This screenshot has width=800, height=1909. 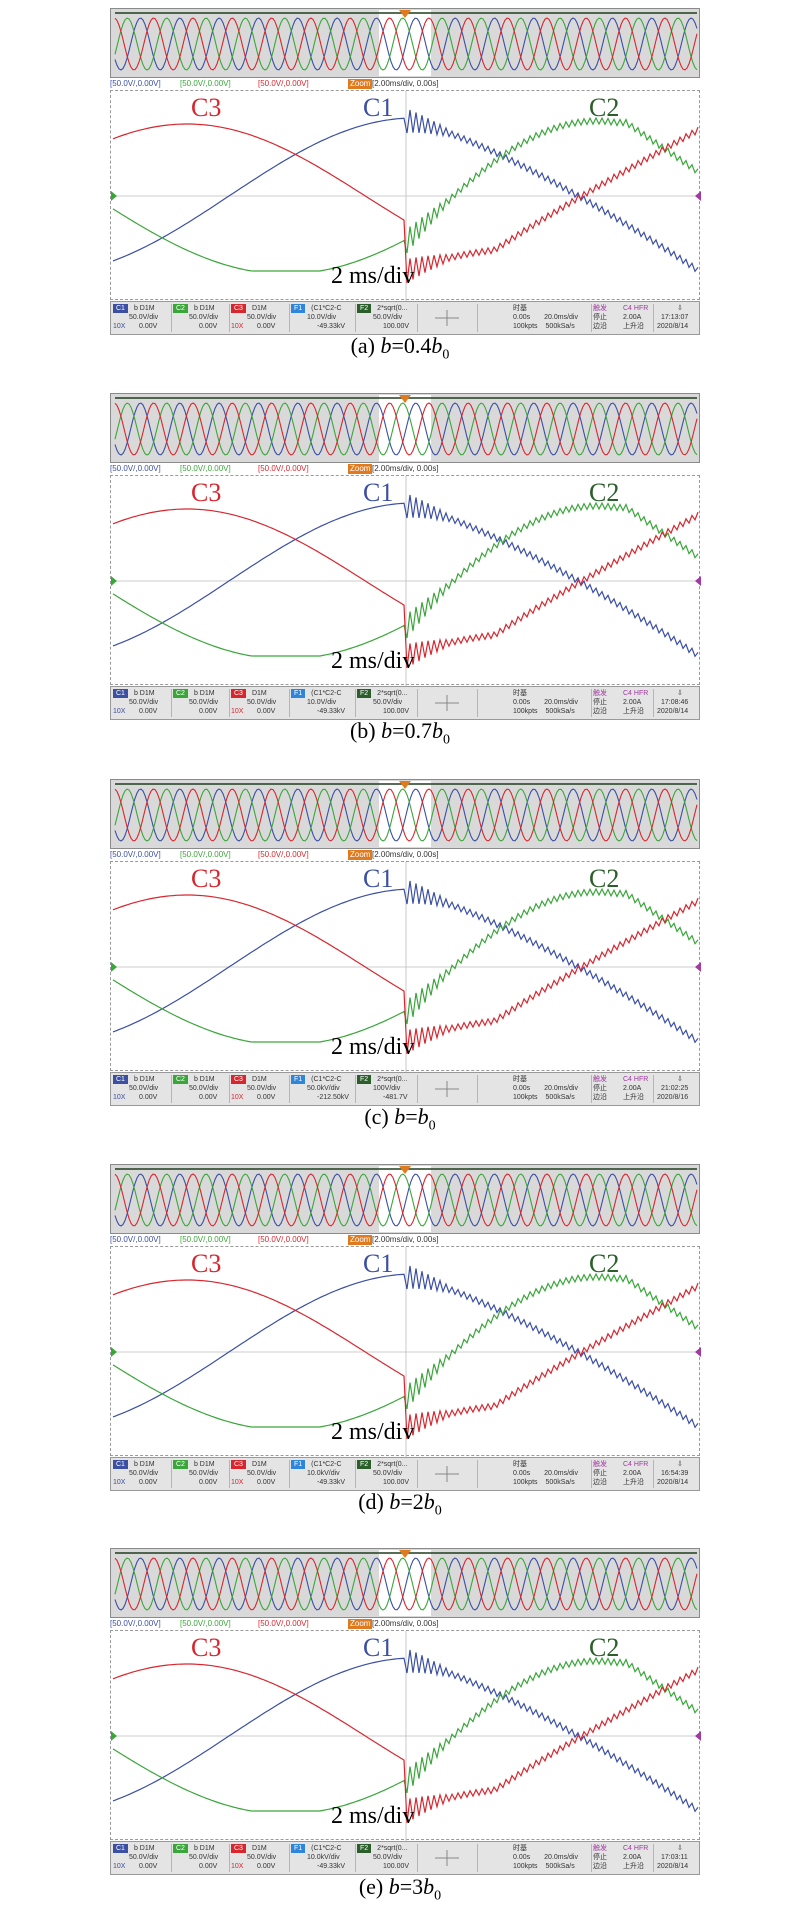 What do you see at coordinates (406, 815) in the screenshot?
I see `c3-overview-trace` at bounding box center [406, 815].